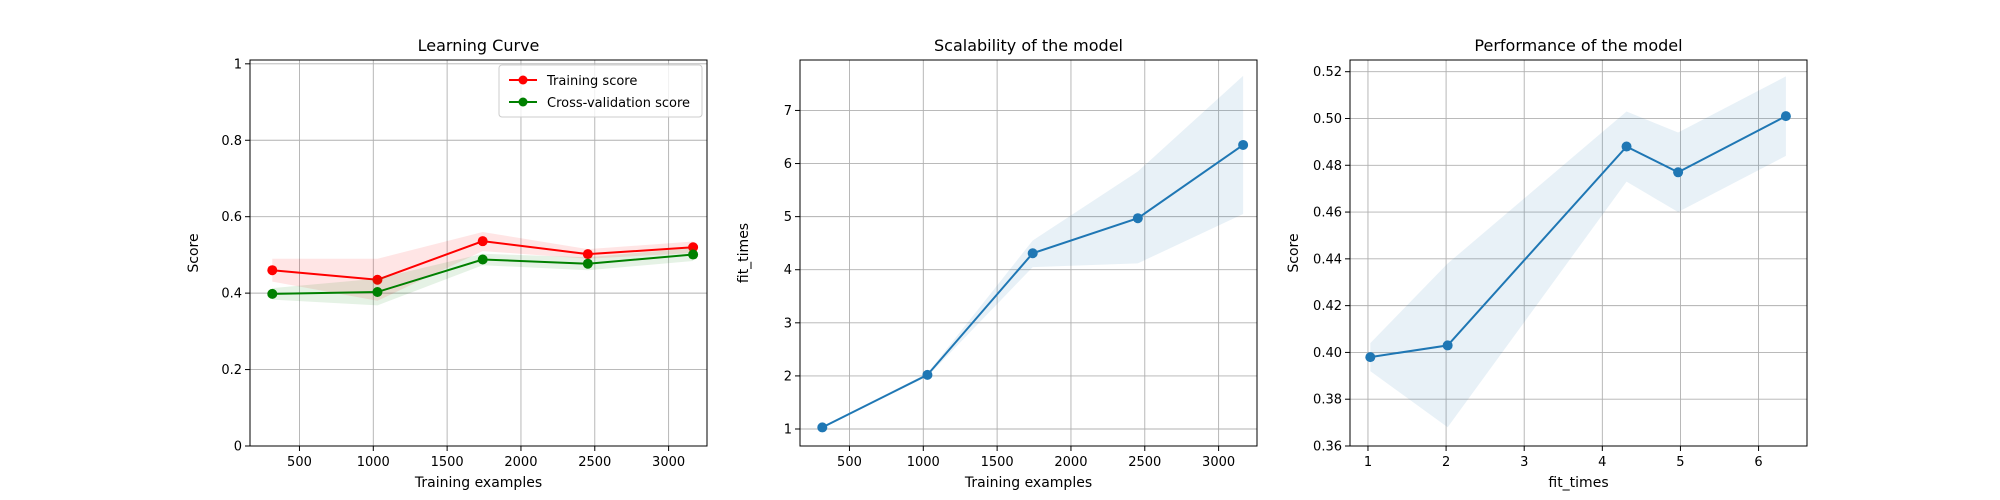 This screenshot has width=2000, height=500. I want to click on chart-2-series-0-band, so click(1578, 252).